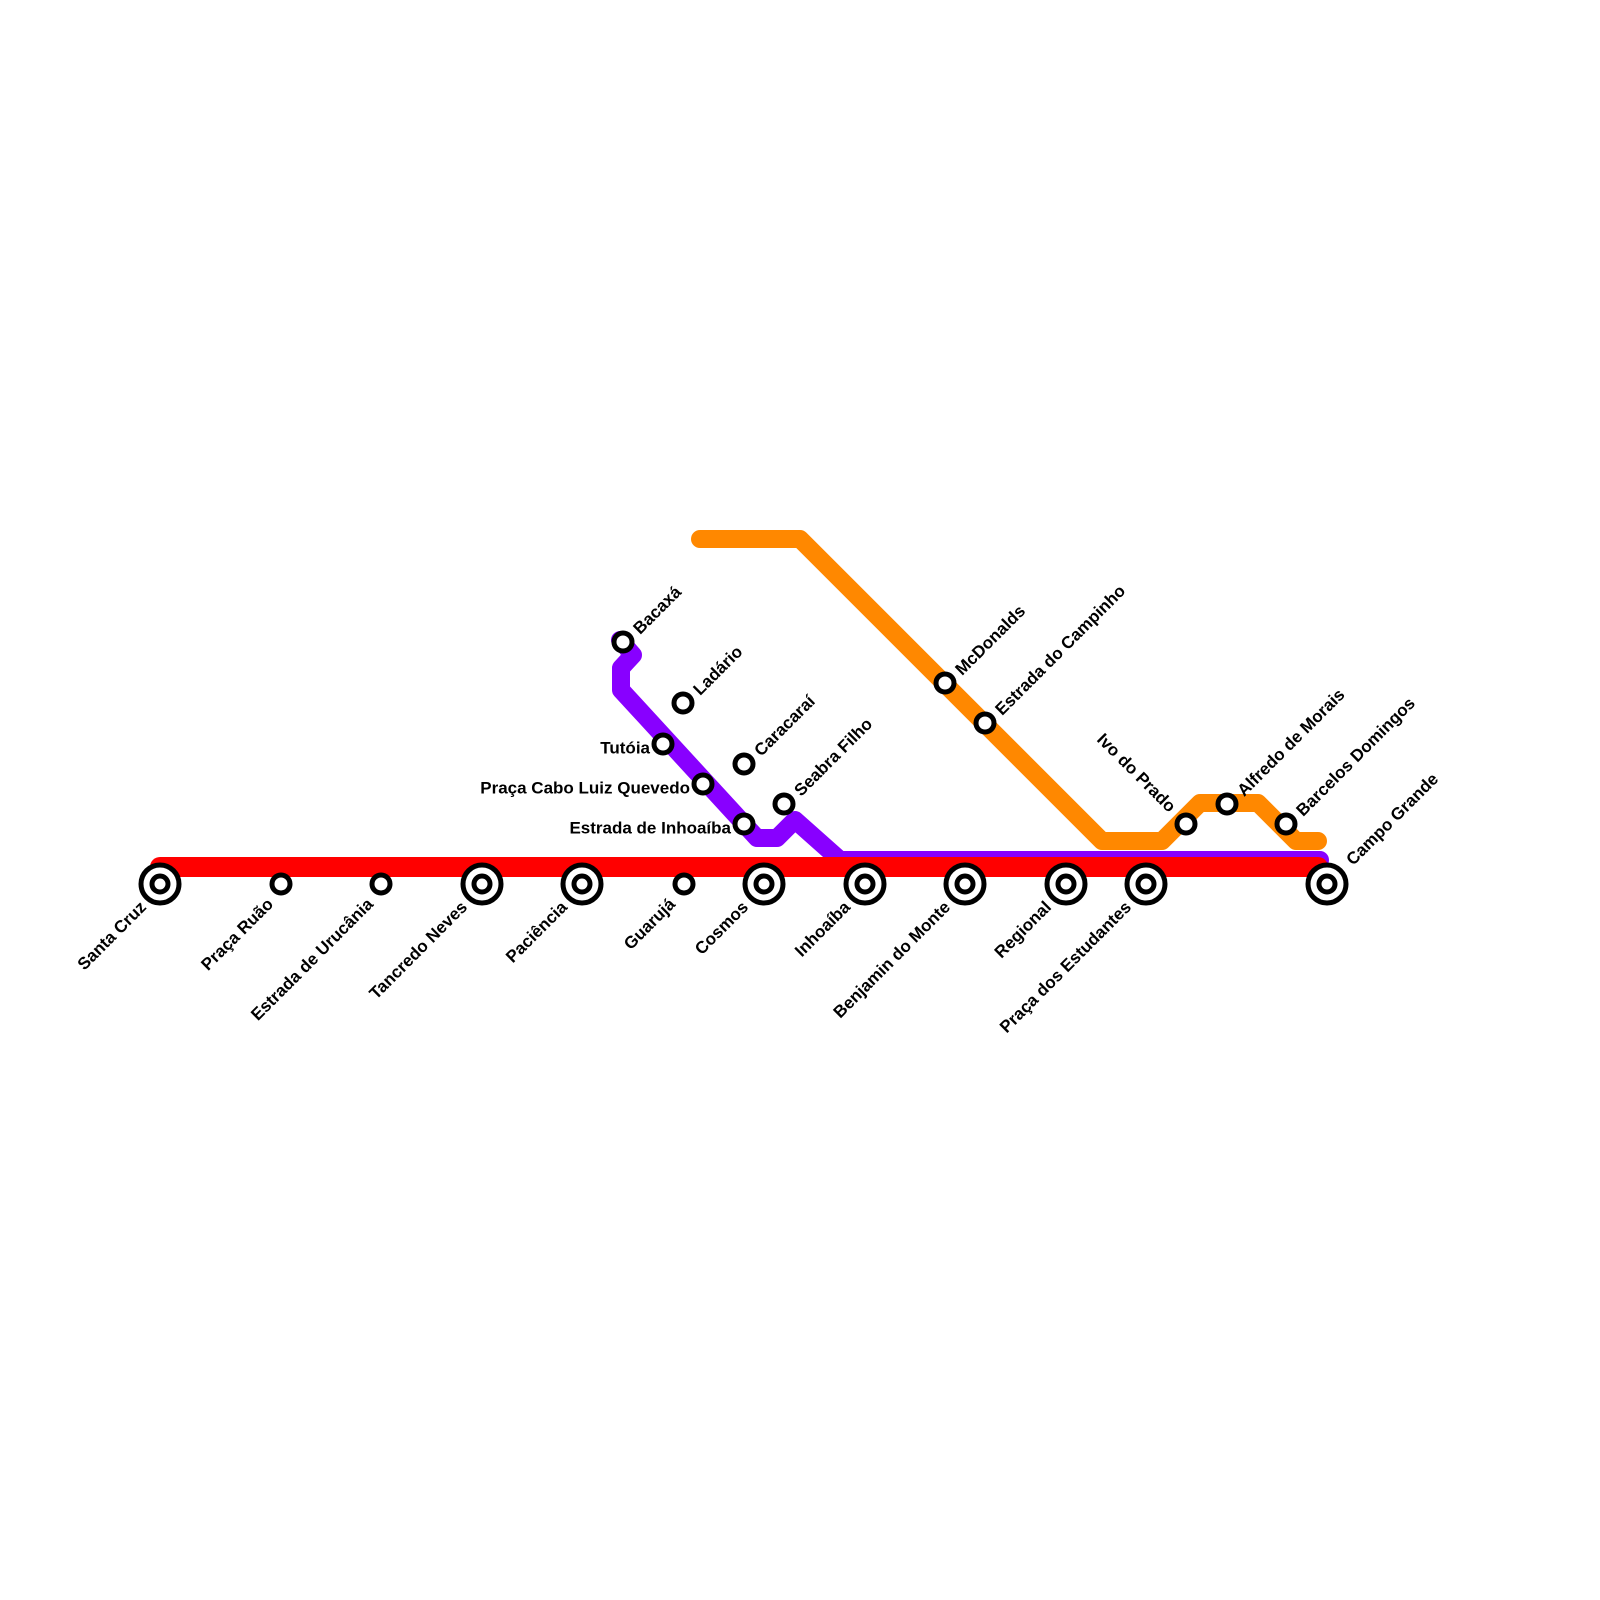  I want to click on station-label-cosmos: Cosmos, so click(721, 928).